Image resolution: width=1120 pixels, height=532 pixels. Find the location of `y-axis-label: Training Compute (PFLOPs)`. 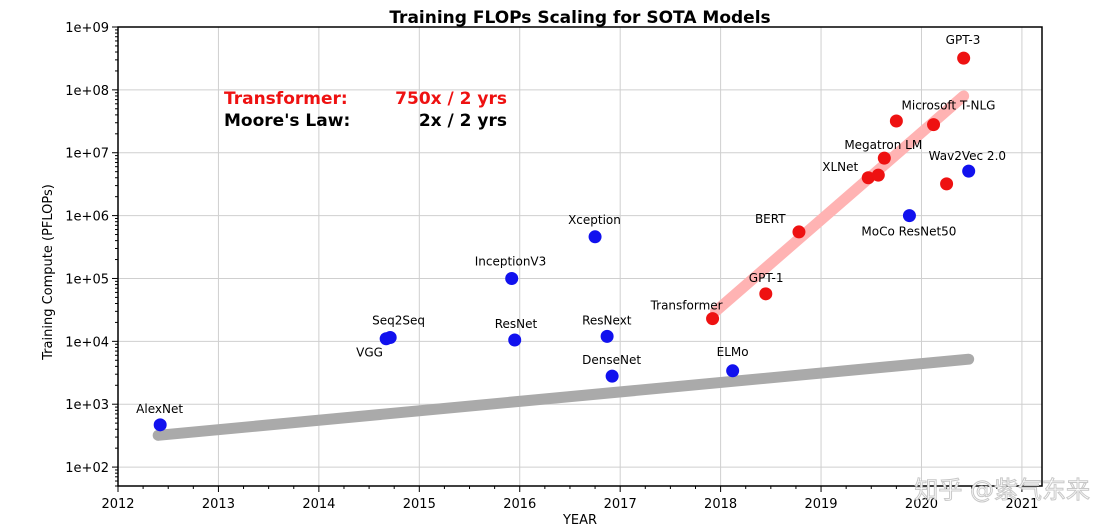

y-axis-label: Training Compute (PFLOPs) is located at coordinates (48, 272).